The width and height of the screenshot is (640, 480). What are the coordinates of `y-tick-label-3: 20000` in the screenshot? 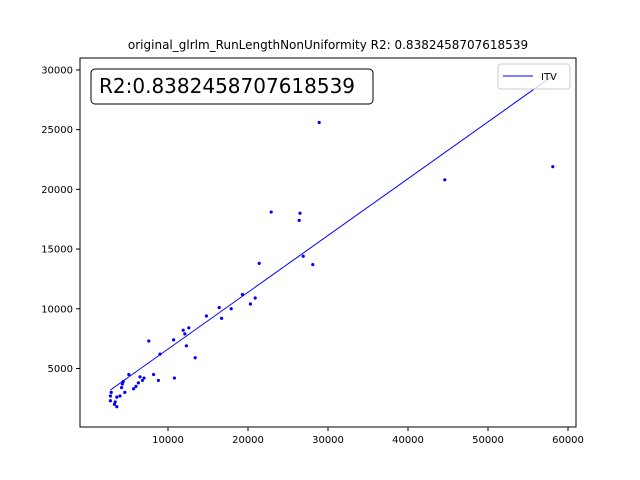 It's located at (57, 190).